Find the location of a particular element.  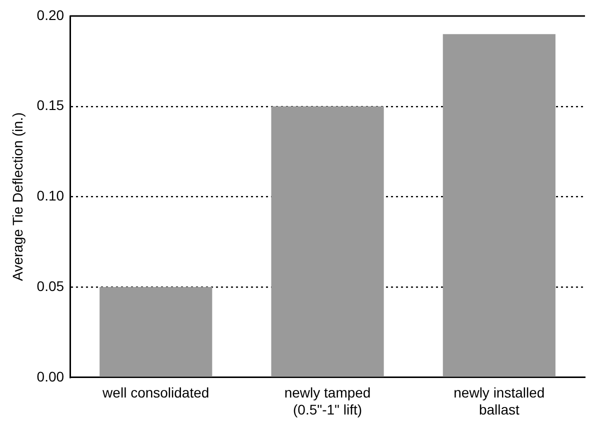

y-tick-label: 0.05 is located at coordinates (50, 286).